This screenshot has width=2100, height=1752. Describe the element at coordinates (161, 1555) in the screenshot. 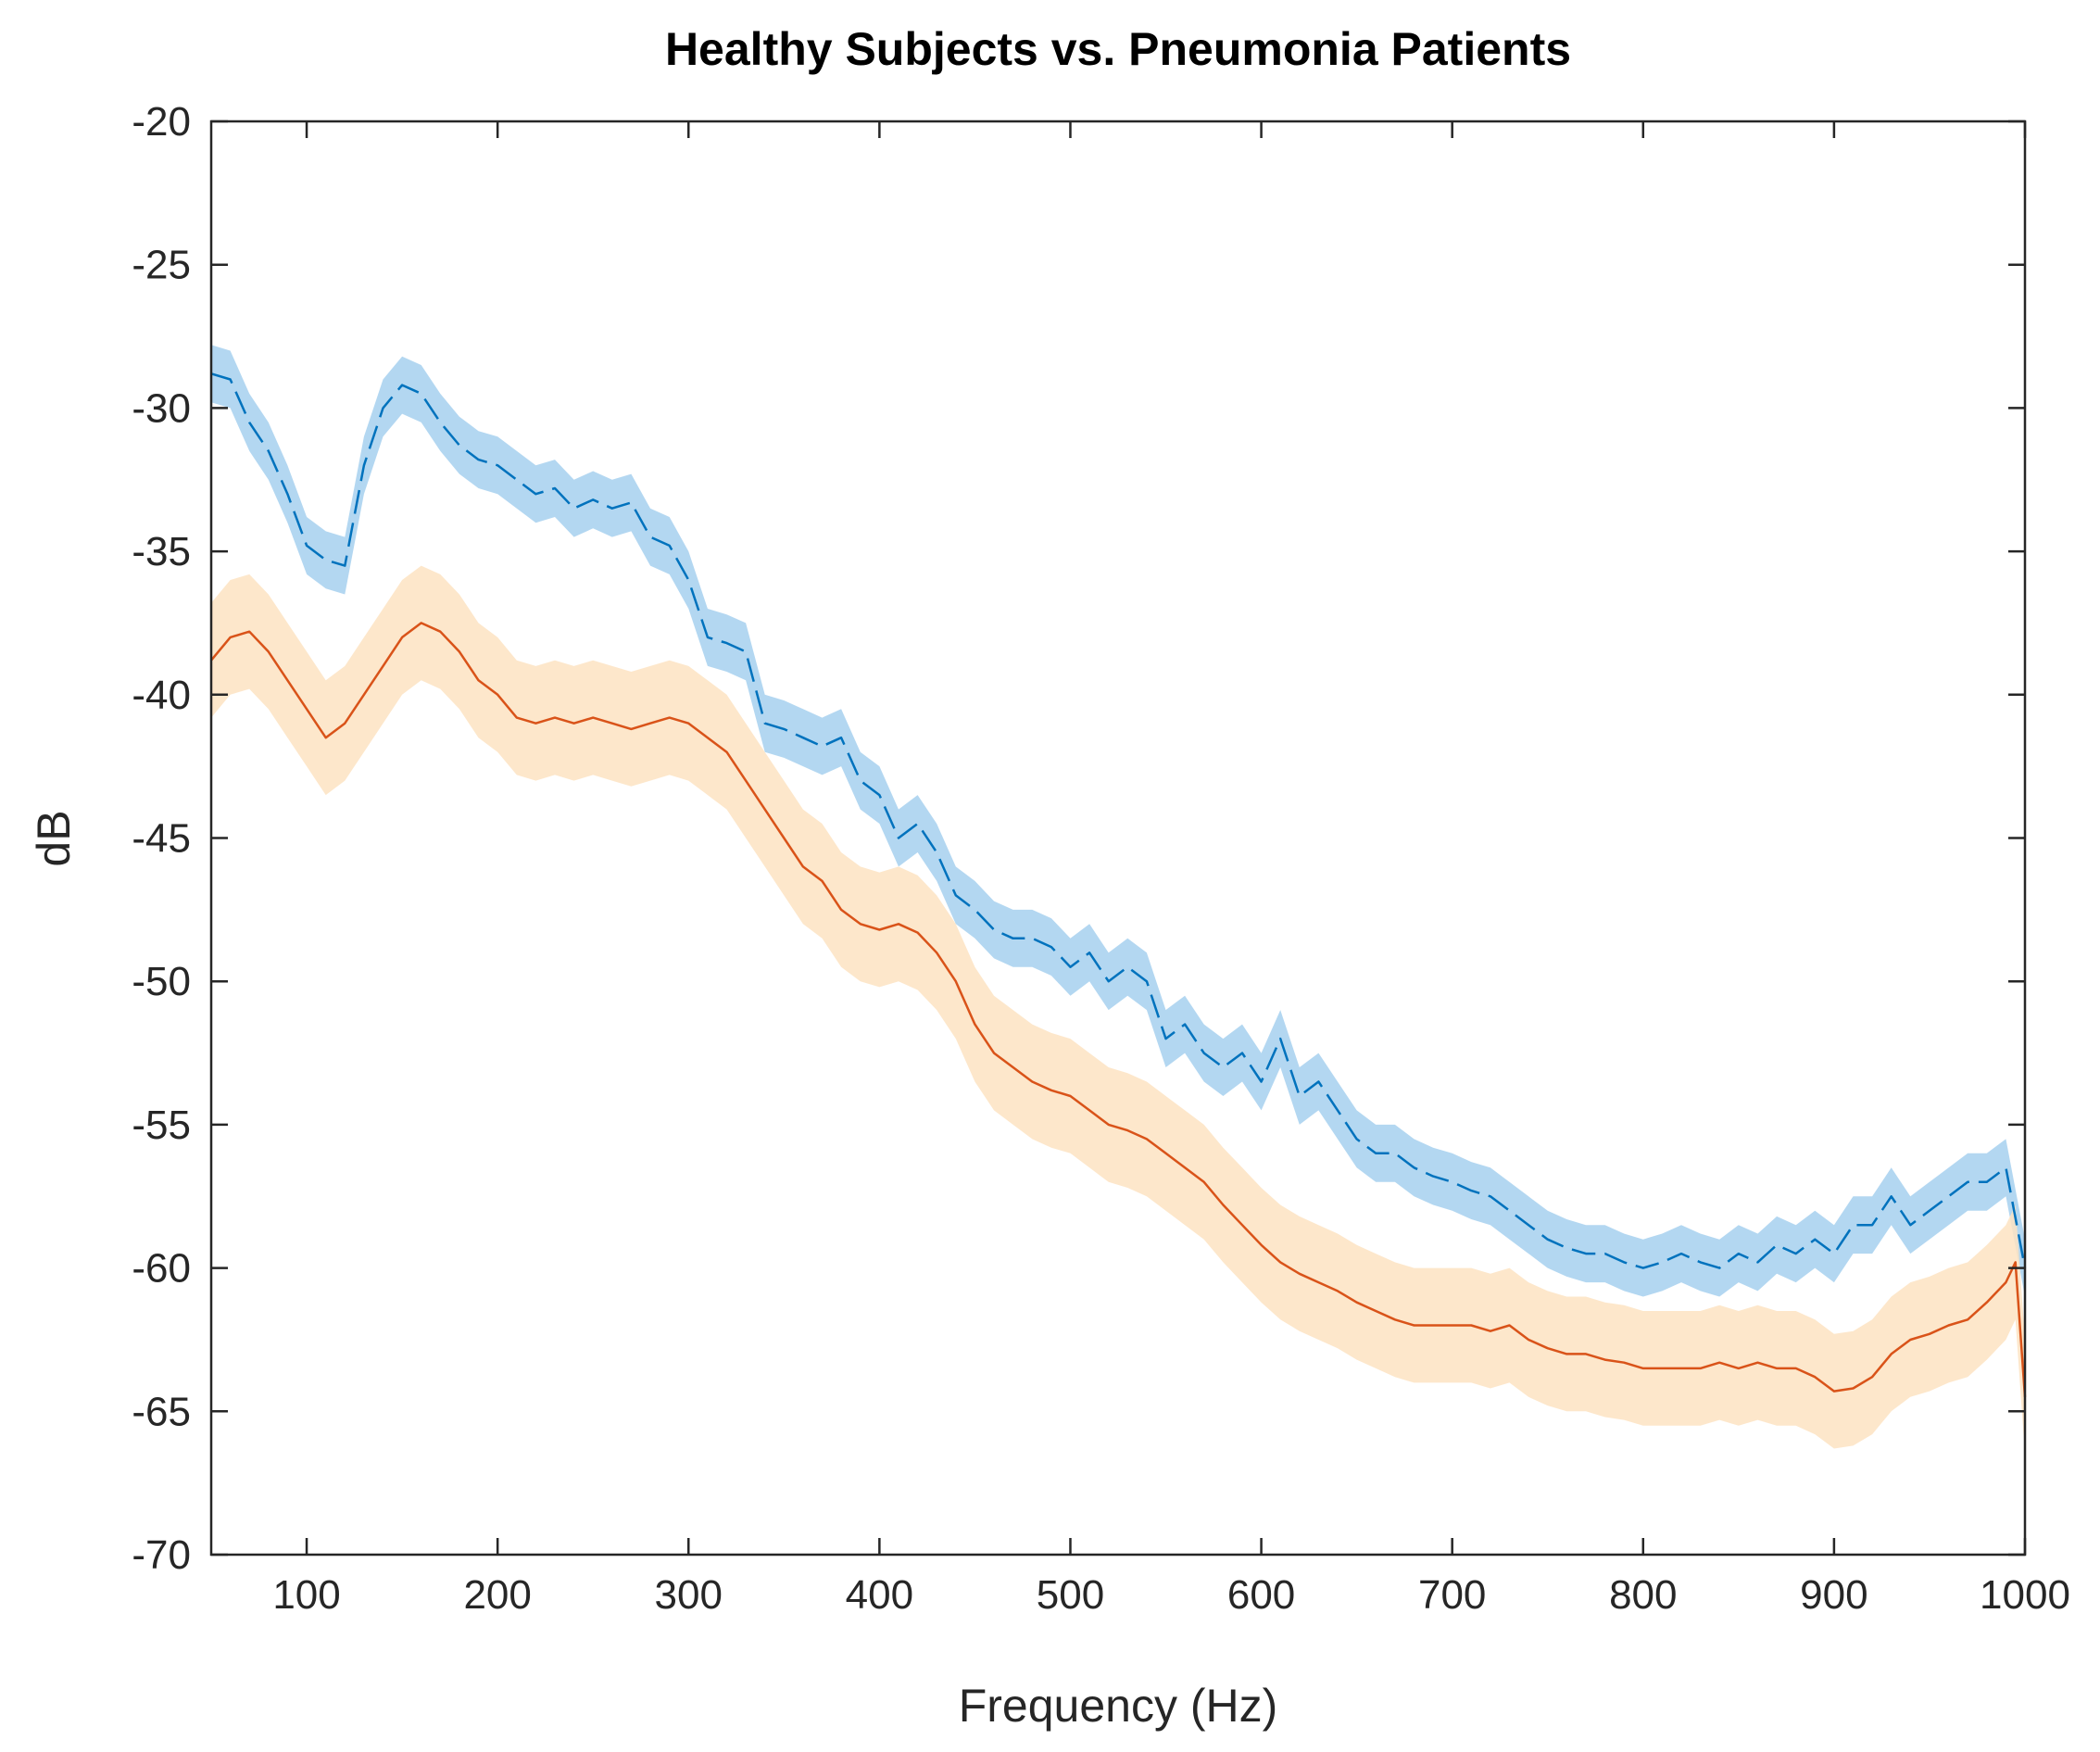

I see `y-tick-label: -70` at that location.